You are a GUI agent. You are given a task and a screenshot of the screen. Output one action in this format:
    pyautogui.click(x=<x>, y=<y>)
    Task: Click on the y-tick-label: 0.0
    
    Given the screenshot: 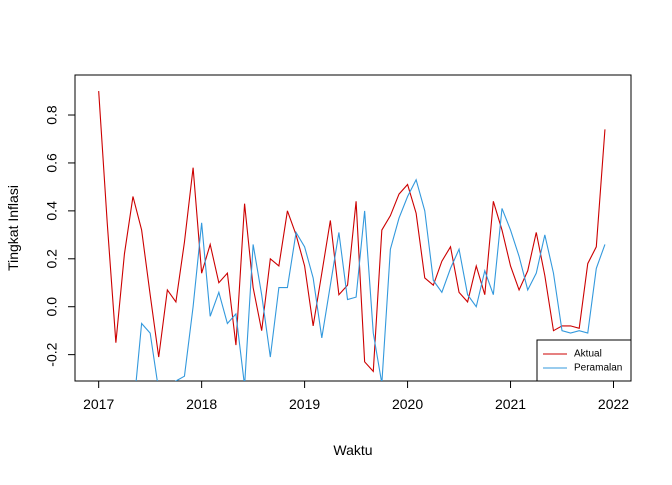 What is the action you would take?
    pyautogui.click(x=52, y=307)
    